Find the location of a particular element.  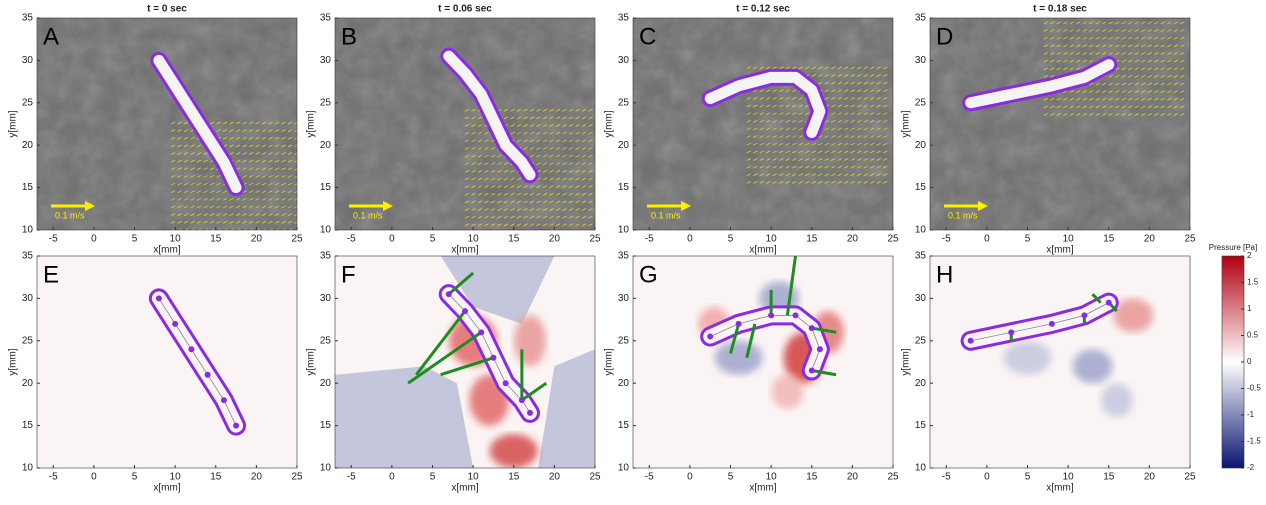

x-axis-label: x[mm] is located at coordinates (762, 488).